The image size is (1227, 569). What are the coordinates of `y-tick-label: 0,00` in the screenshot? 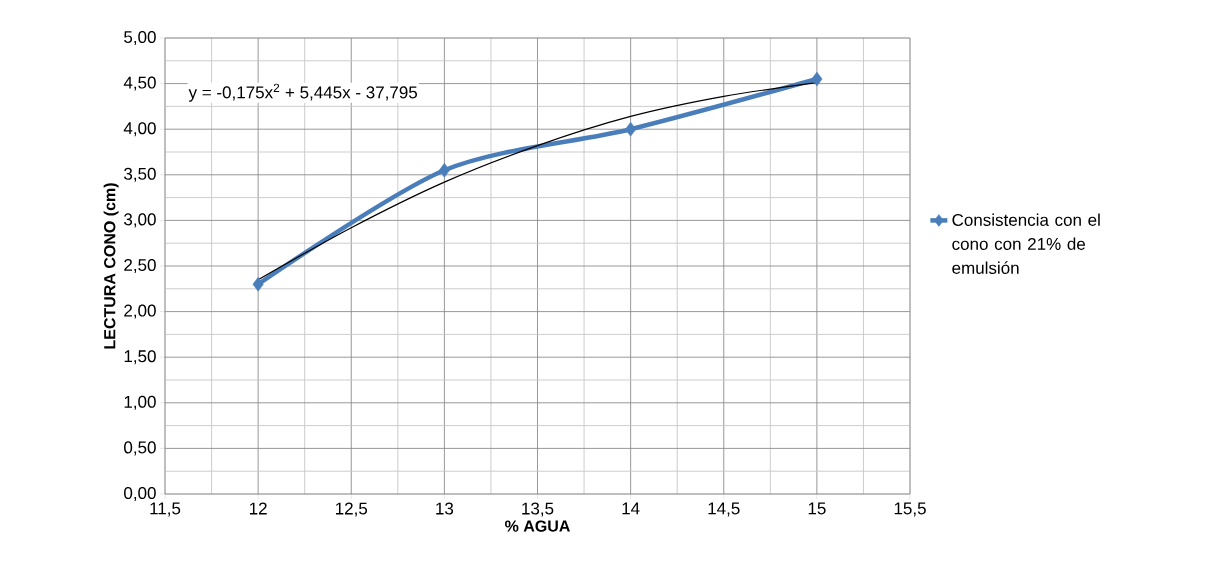 It's located at (140, 494).